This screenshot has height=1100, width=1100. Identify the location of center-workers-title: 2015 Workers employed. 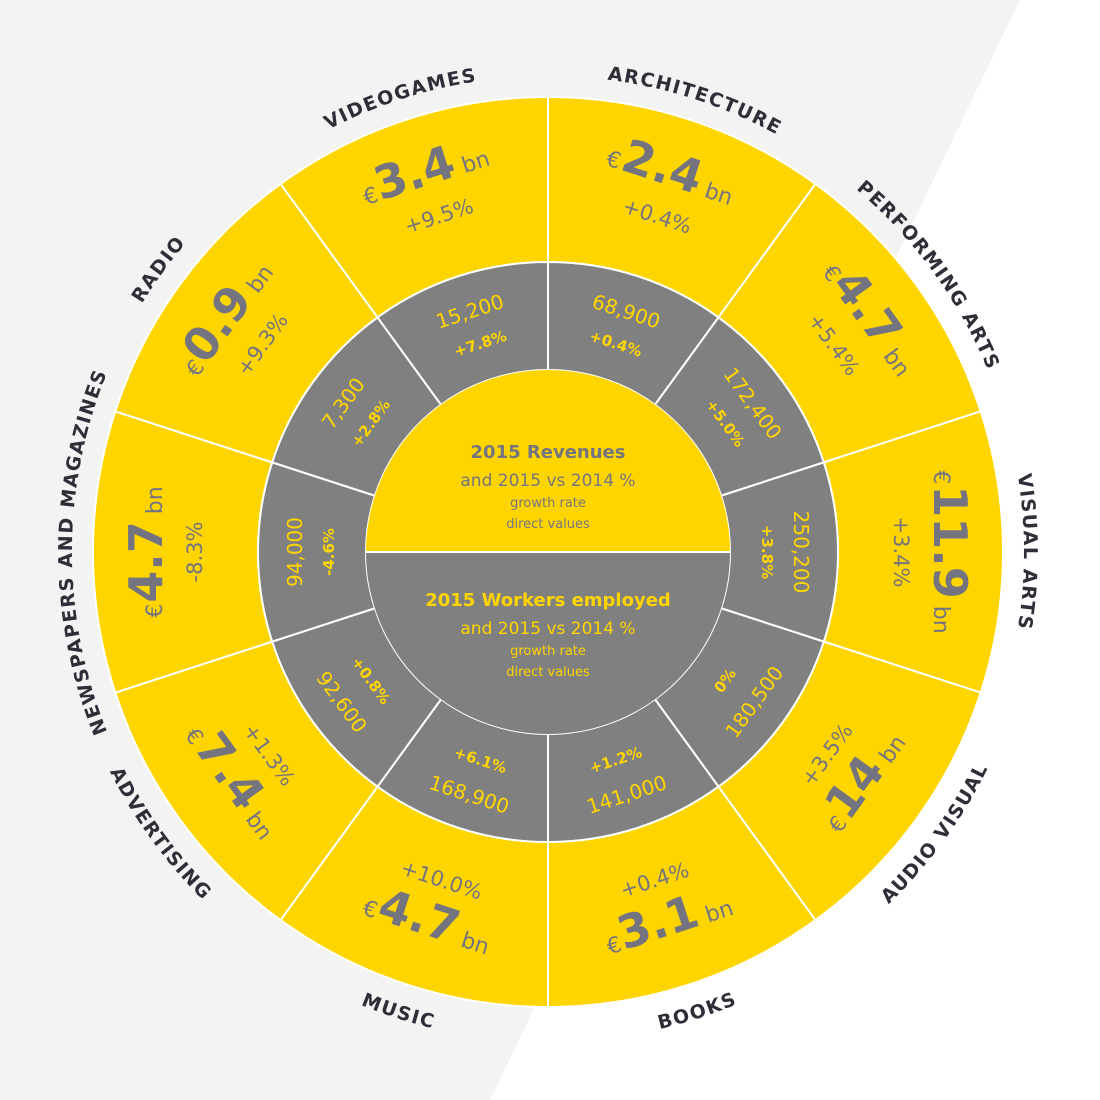
(548, 600).